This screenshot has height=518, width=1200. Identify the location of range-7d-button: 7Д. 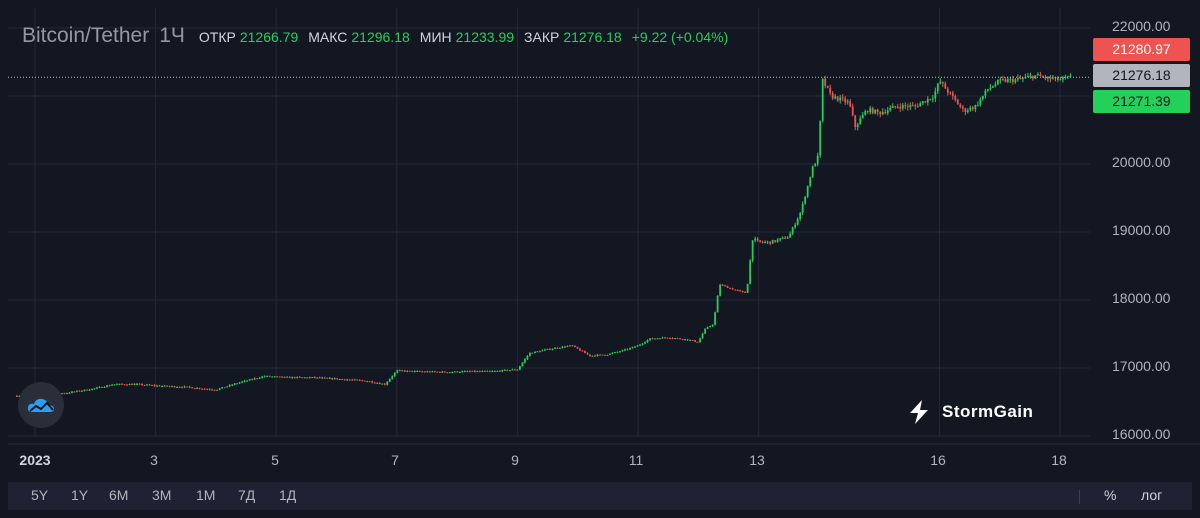
(247, 495).